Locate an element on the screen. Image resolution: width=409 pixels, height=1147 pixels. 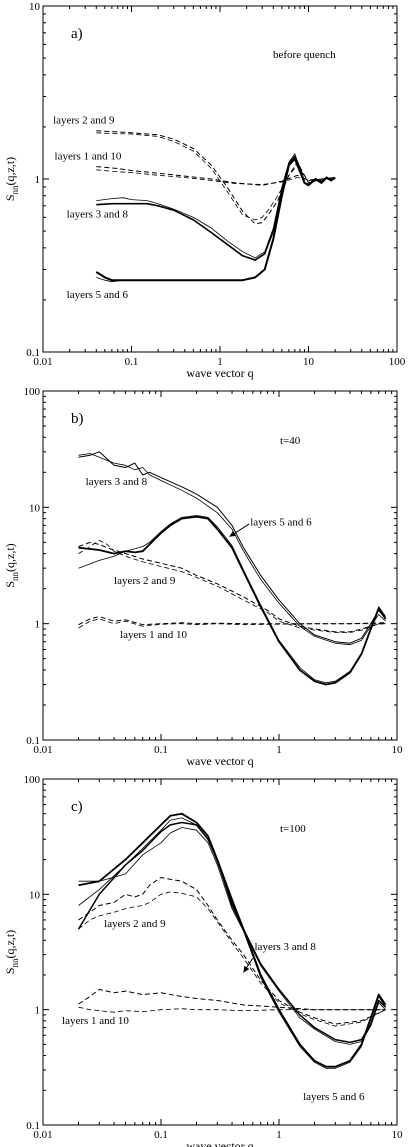
panel-label: a) is located at coordinates (77, 34).